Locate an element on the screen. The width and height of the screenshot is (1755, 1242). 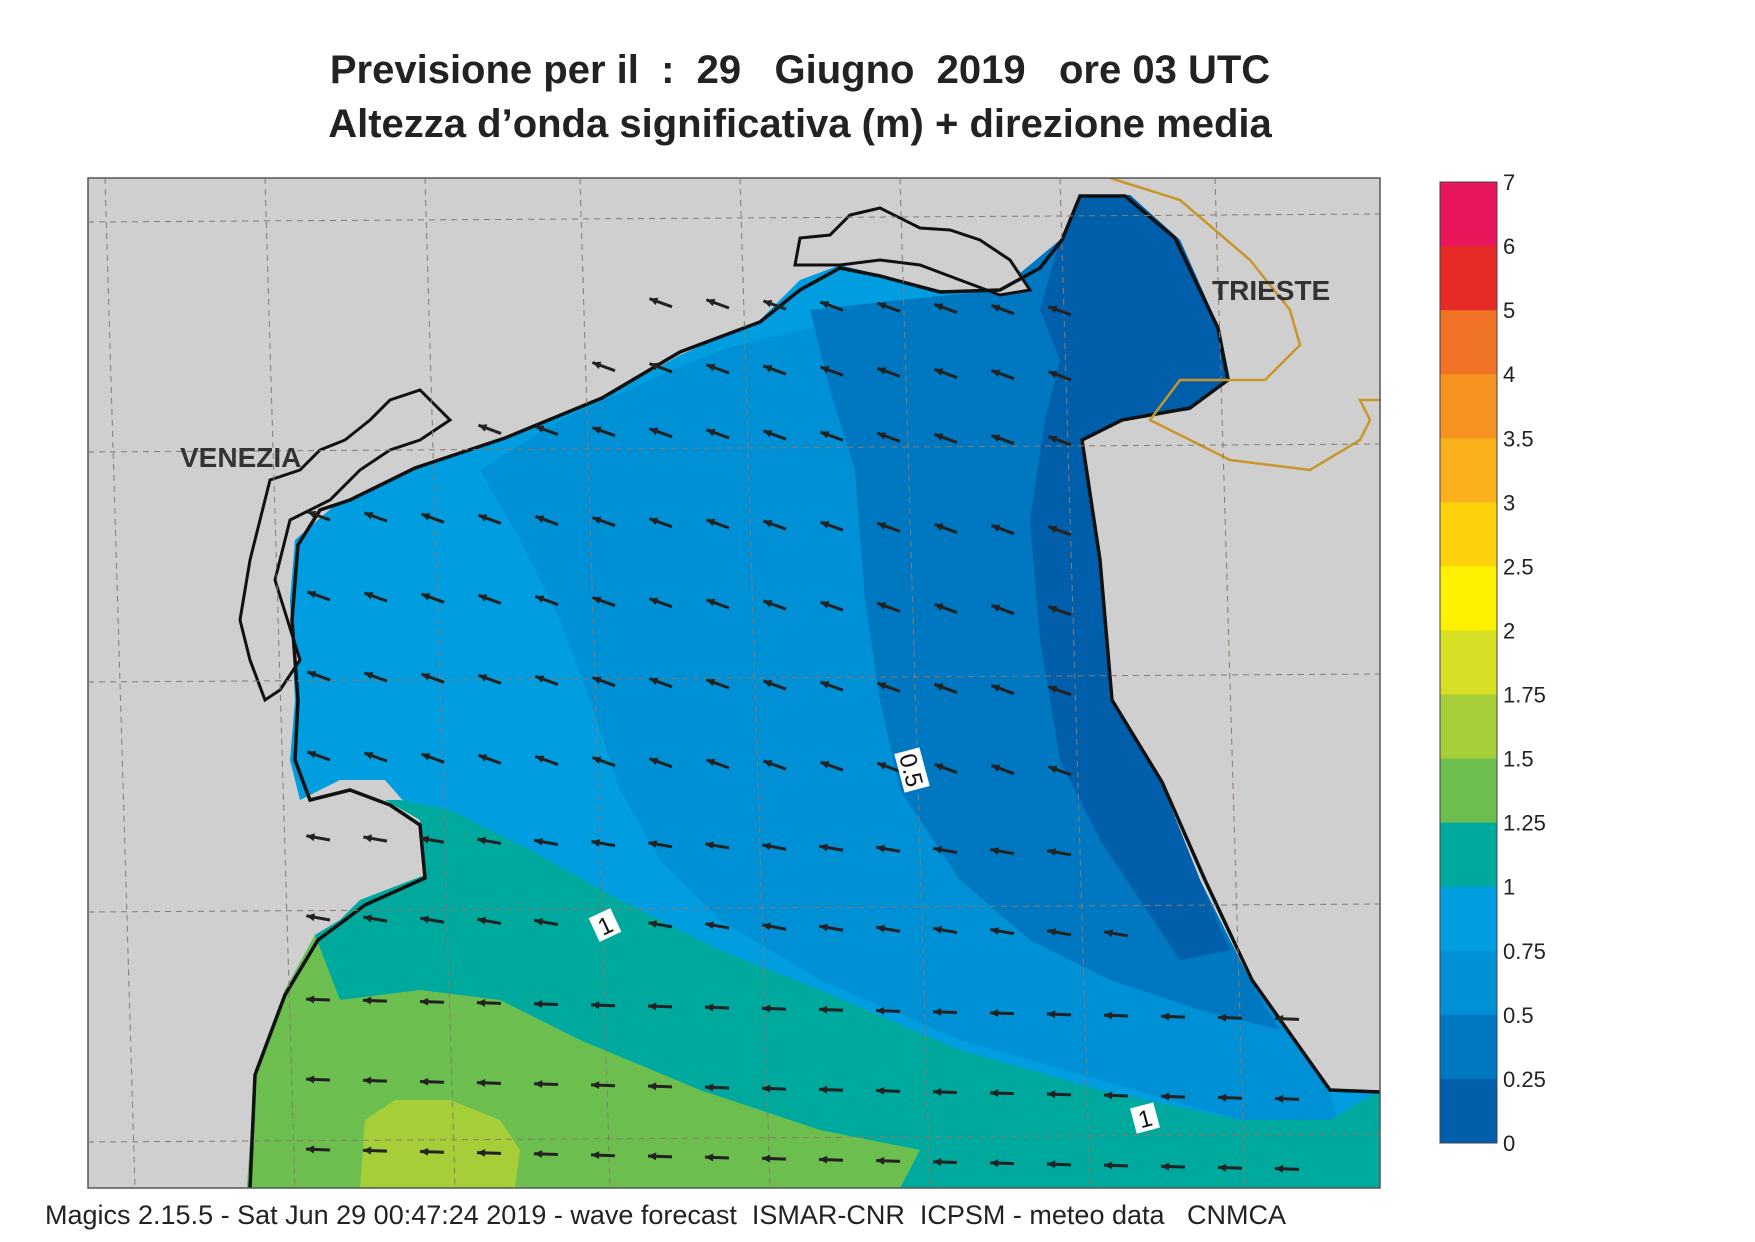
legend-tick-label: 3.5 is located at coordinates (1518, 438).